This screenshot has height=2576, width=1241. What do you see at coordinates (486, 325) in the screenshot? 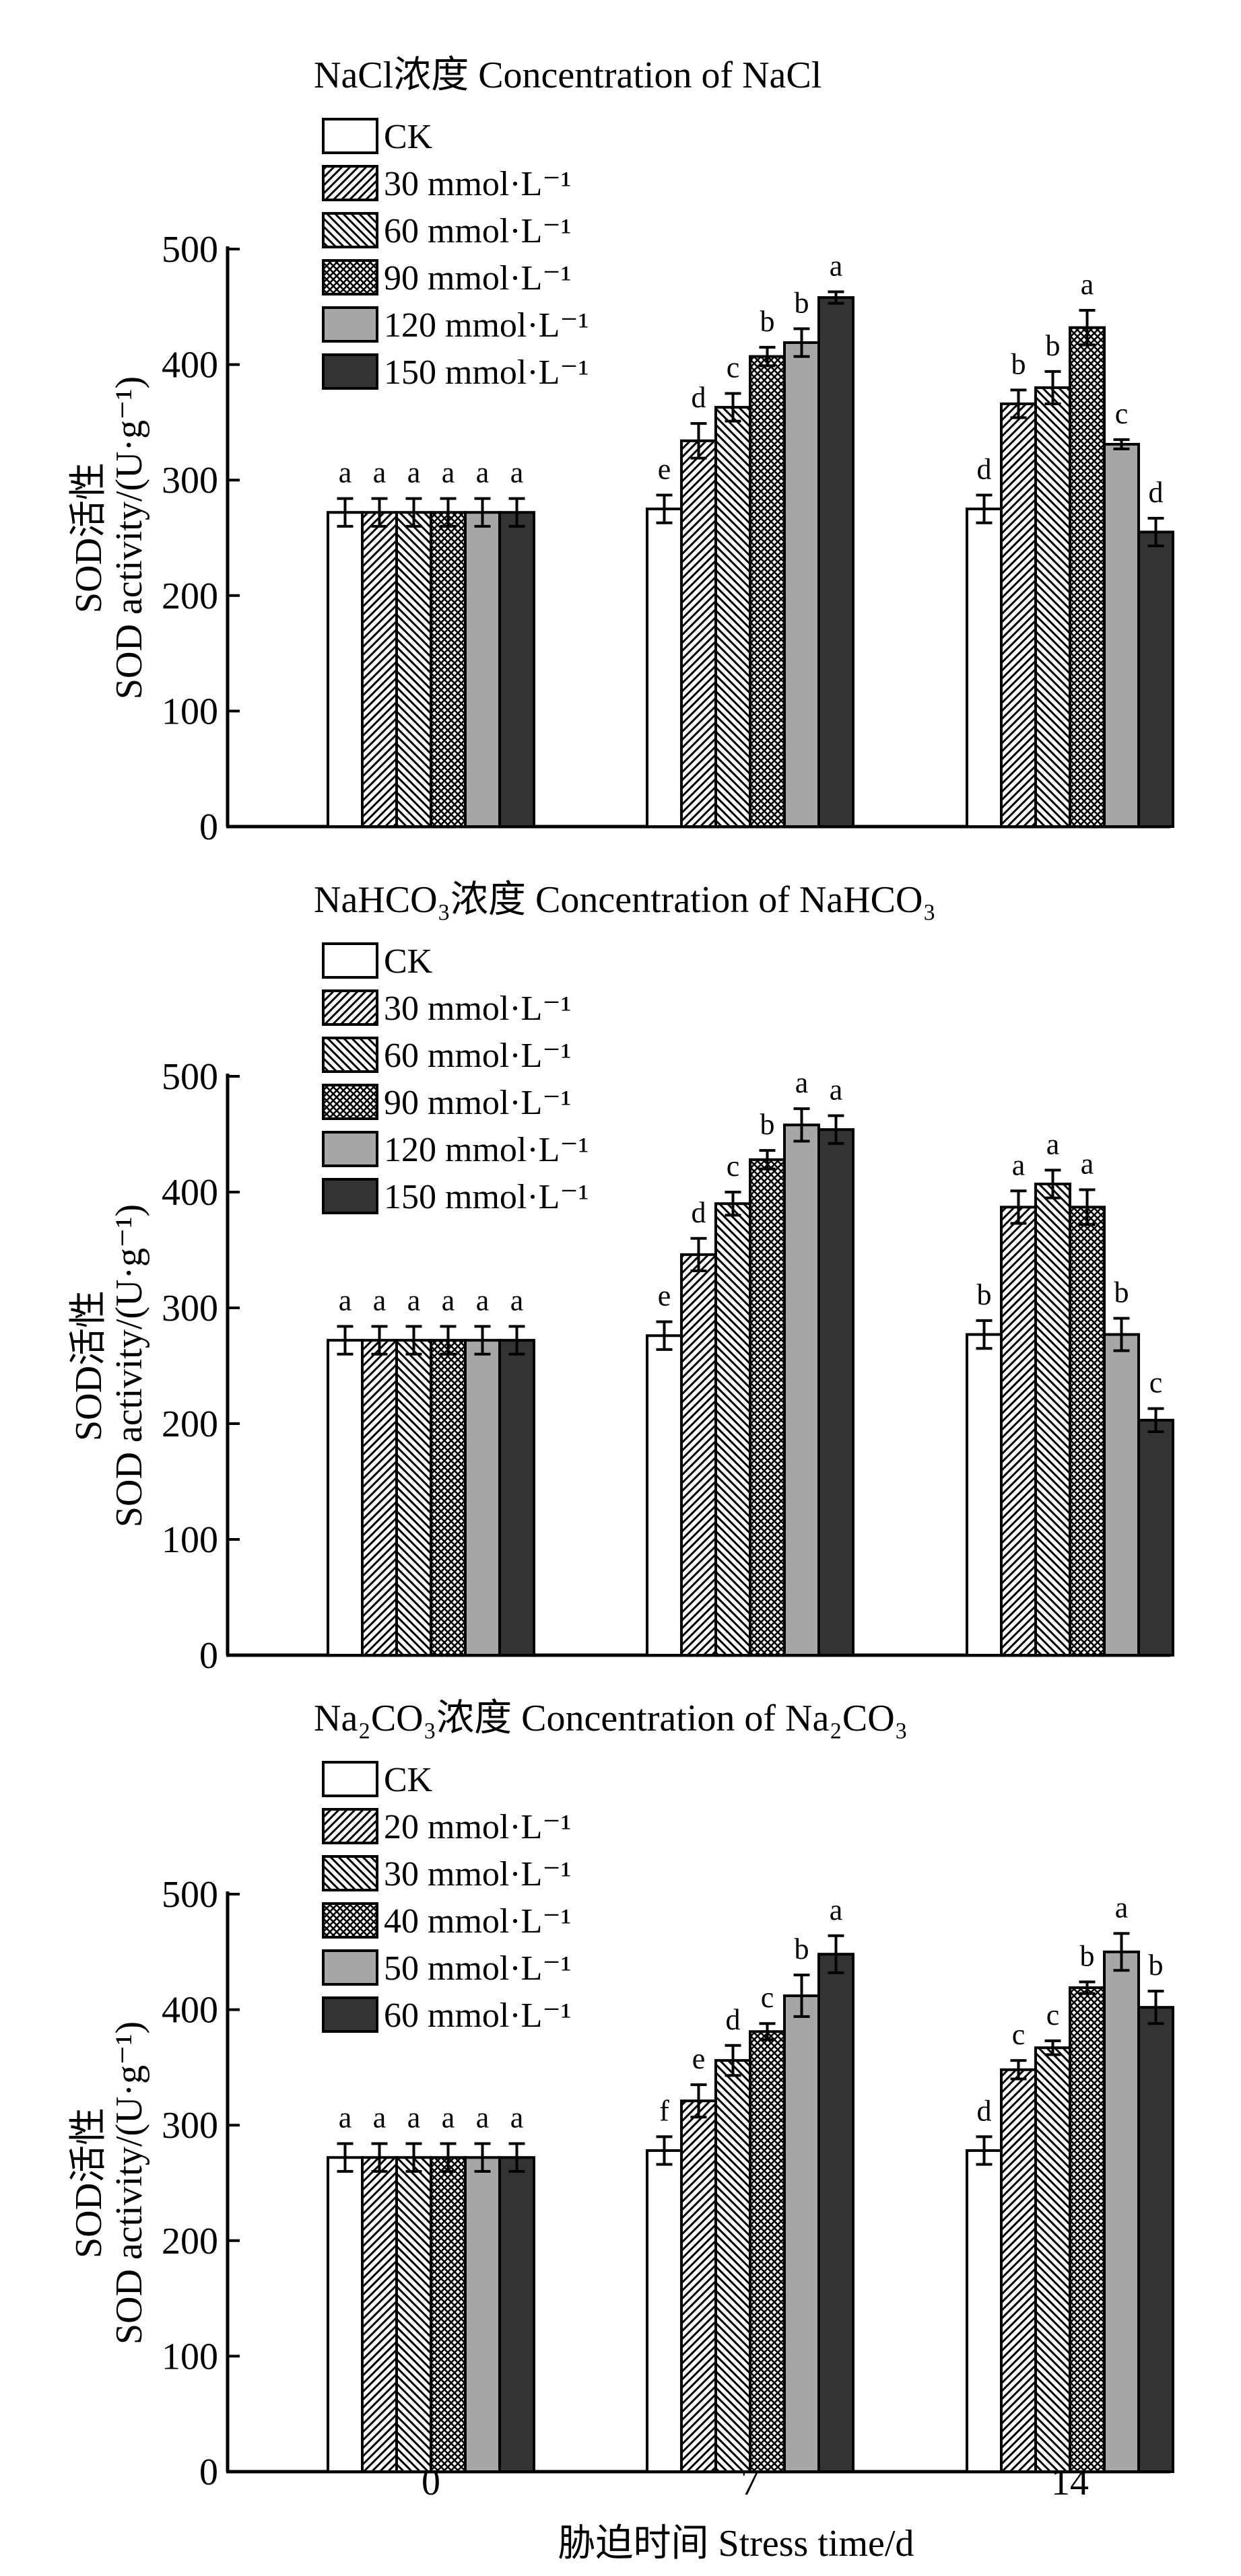
I see `legend-label: 120 mmol·L⁻¹` at bounding box center [486, 325].